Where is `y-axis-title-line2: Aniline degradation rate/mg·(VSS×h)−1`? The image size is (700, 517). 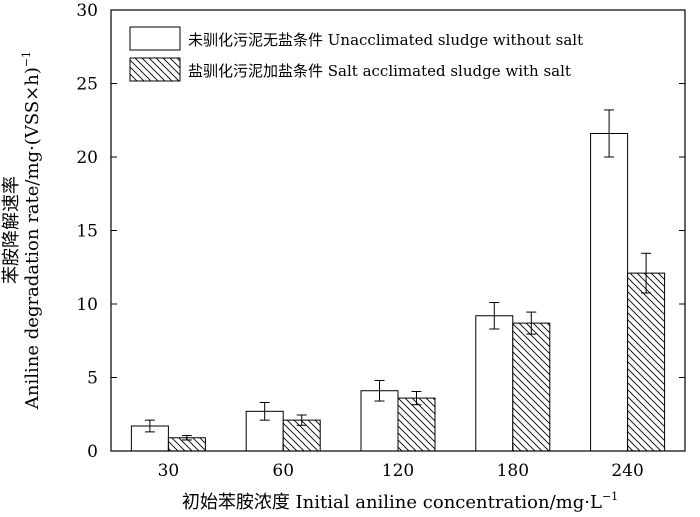 y-axis-title-line2: Aniline degradation rate/mg·(VSS×h)−1 is located at coordinates (31, 230).